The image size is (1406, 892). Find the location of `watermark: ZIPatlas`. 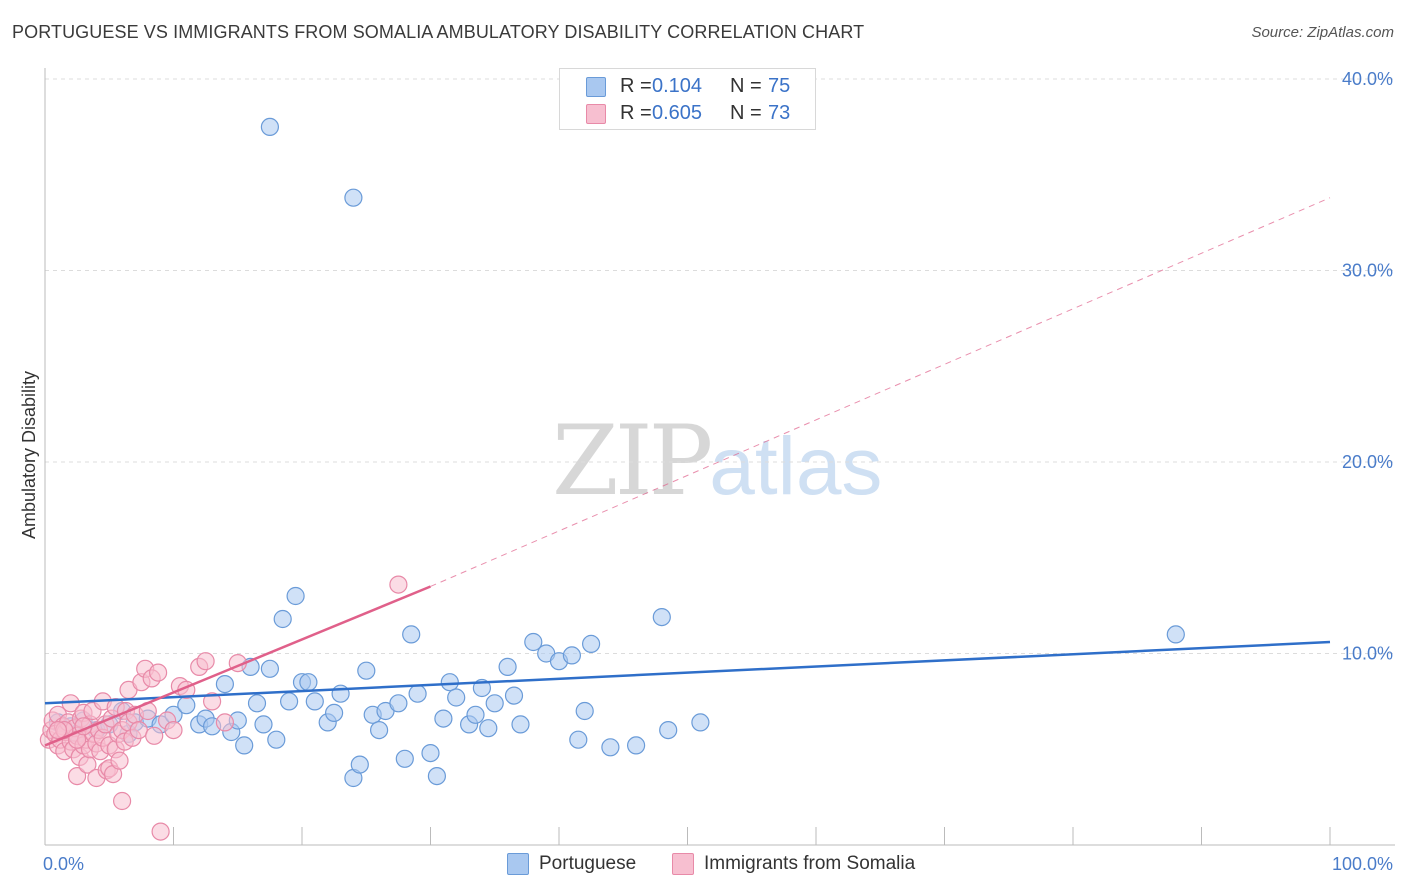

watermark: ZIPatlas is located at coordinates (717, 461).